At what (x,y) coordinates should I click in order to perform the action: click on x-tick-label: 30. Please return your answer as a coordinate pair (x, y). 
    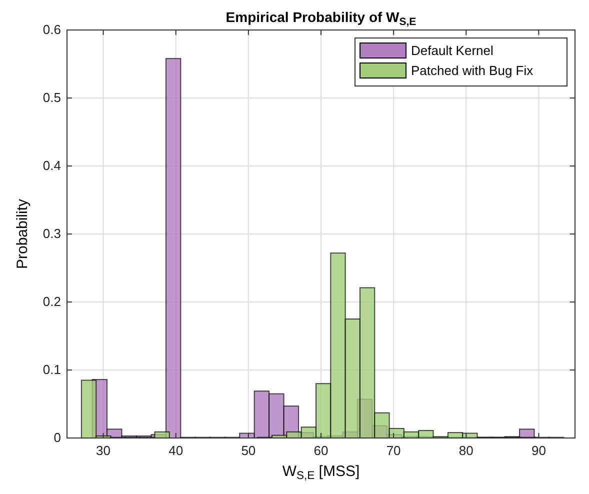
    Looking at the image, I should click on (103, 450).